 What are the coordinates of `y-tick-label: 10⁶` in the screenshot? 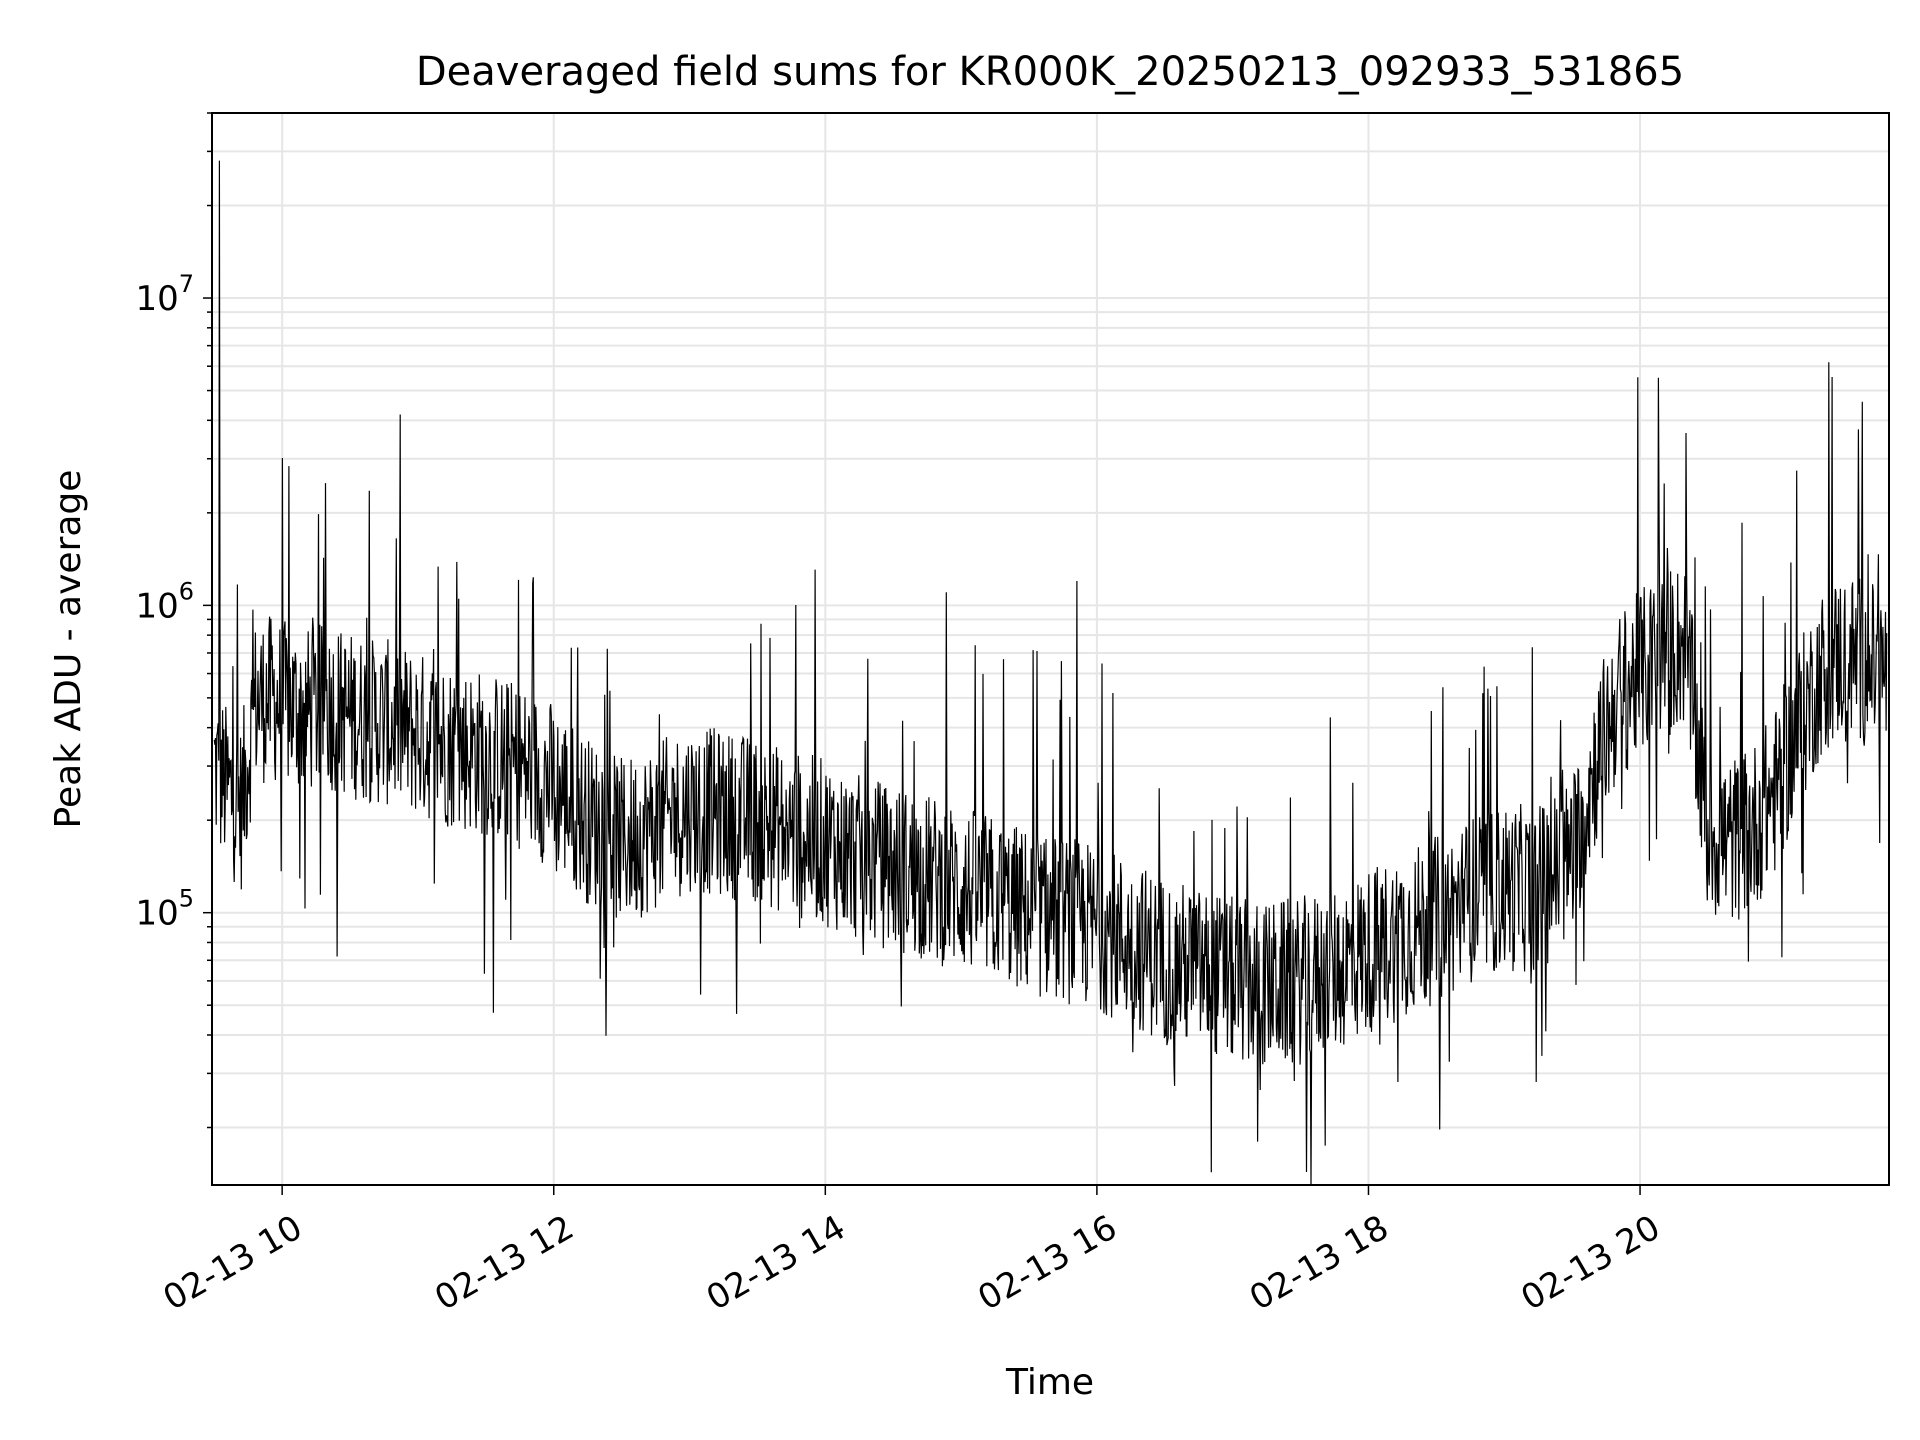 It's located at (164, 601).